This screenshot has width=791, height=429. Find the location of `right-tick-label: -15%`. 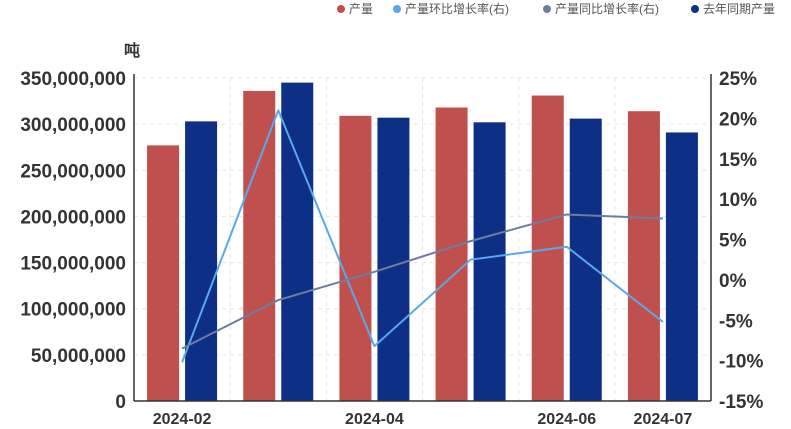

right-tick-label: -15% is located at coordinates (741, 402).